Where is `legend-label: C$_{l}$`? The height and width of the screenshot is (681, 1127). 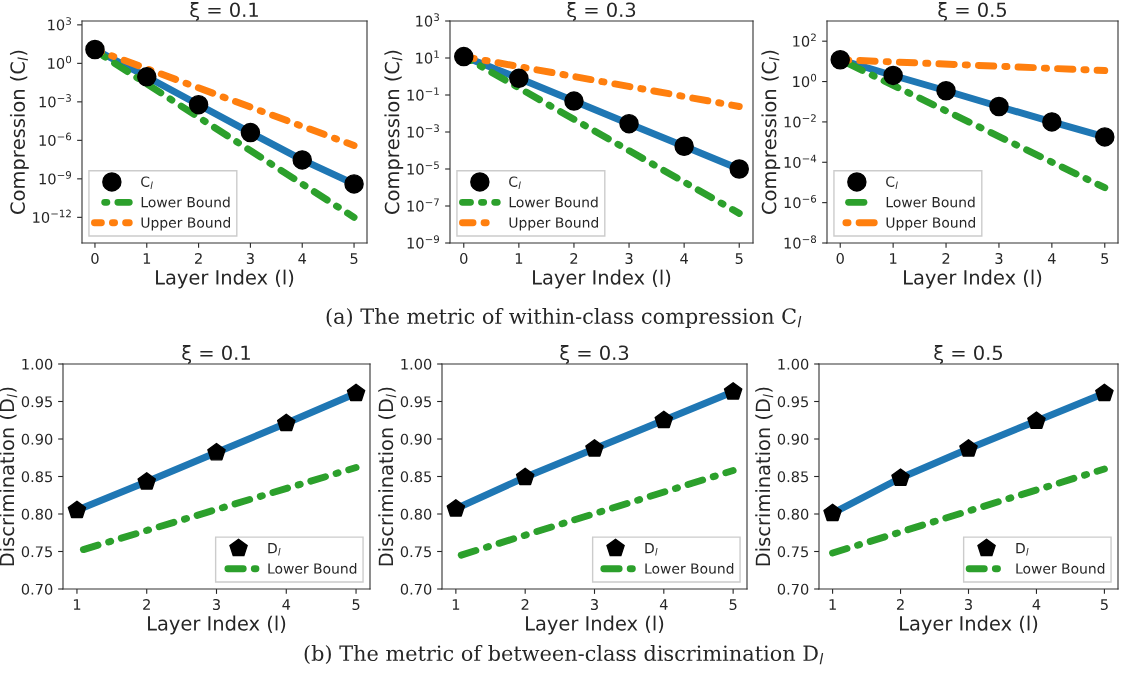
legend-label: C$_{l}$ is located at coordinates (515, 183).